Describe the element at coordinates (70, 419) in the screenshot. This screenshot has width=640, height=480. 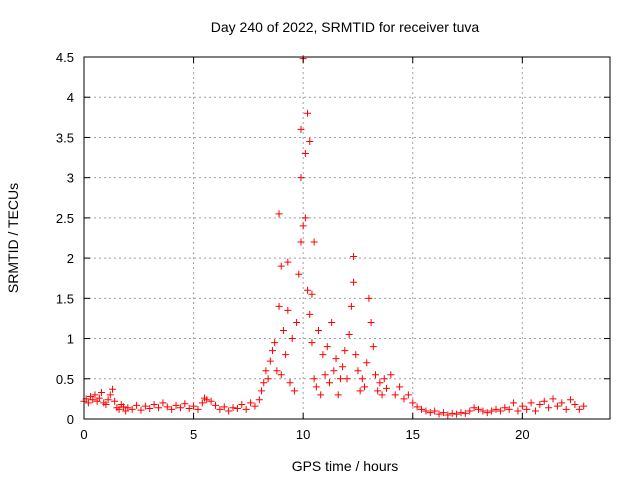
I see `y-tick-label: 0` at that location.